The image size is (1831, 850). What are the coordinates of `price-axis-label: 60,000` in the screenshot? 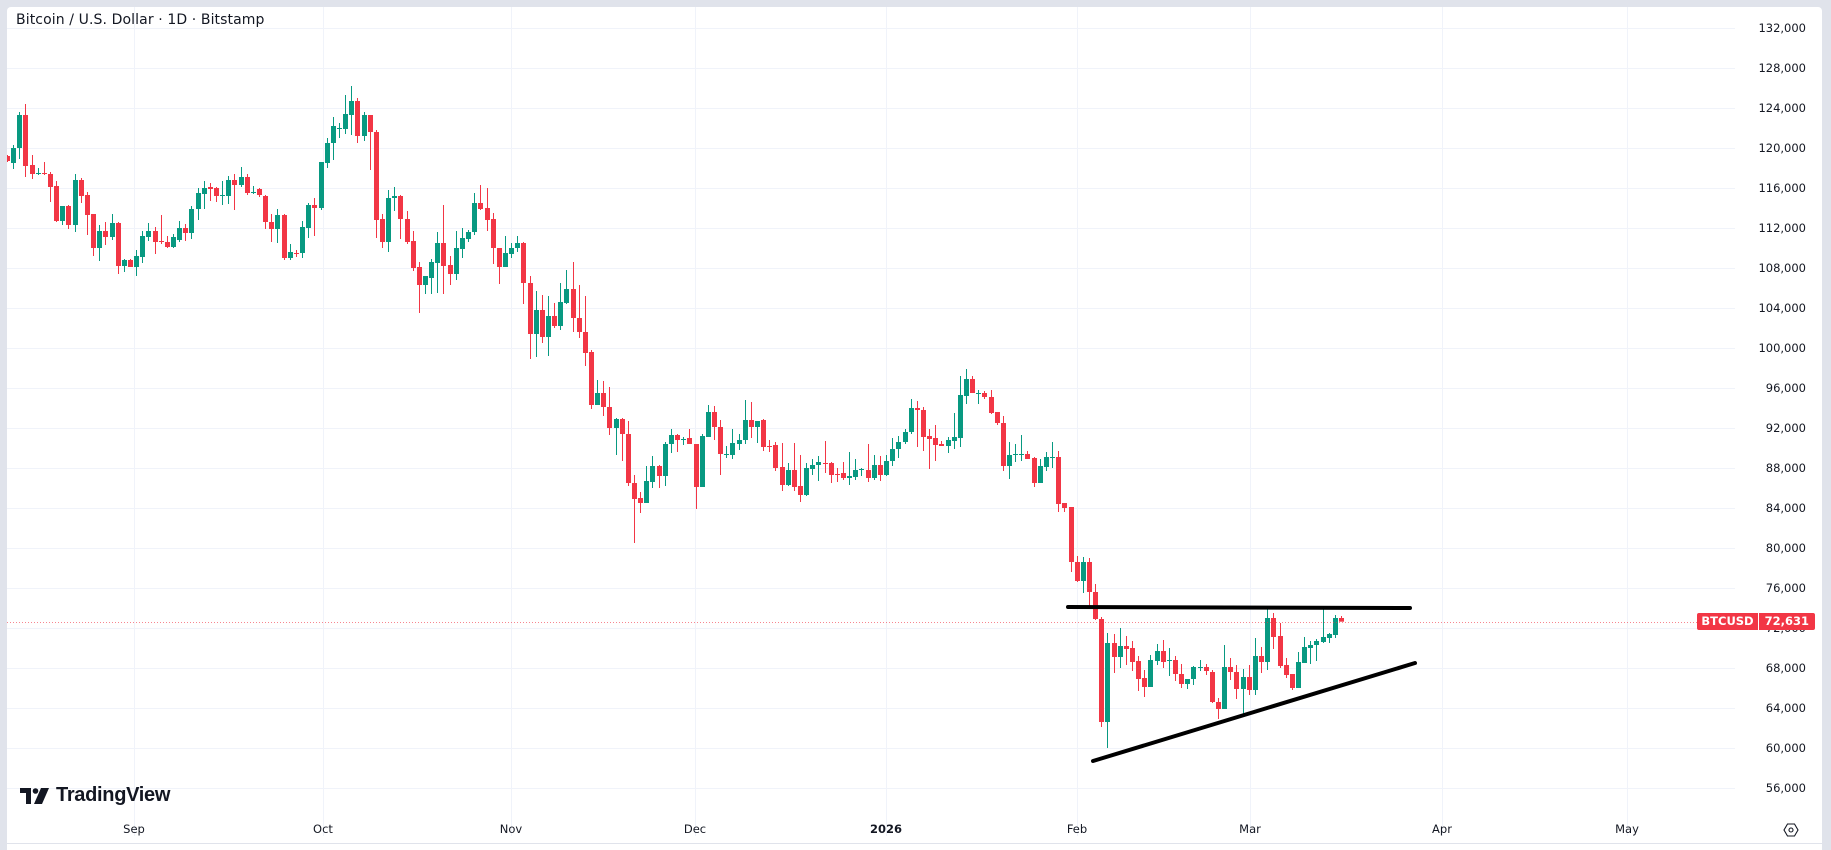 It's located at (1785, 748).